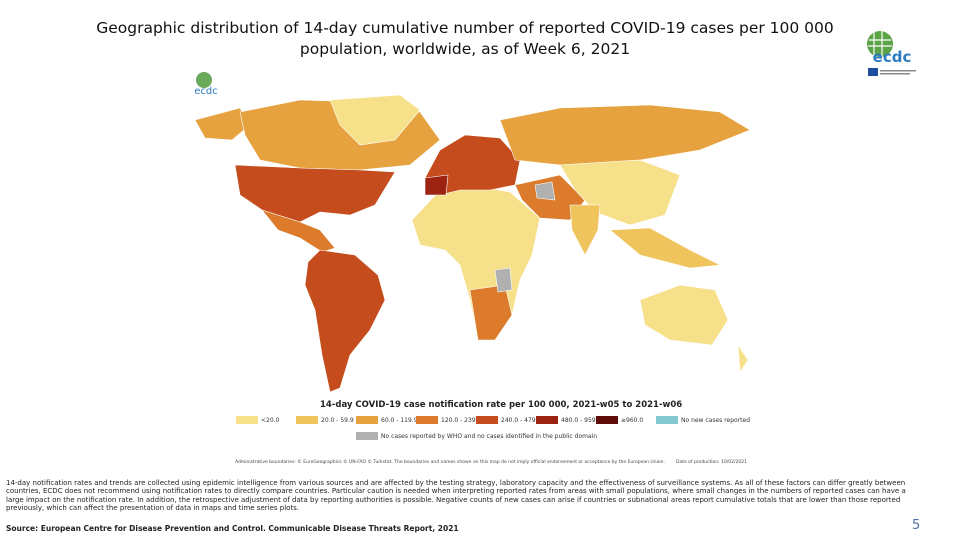 The height and width of the screenshot is (540, 960). Describe the element at coordinates (270, 420) in the screenshot. I see `legend-label: <20.0` at that location.